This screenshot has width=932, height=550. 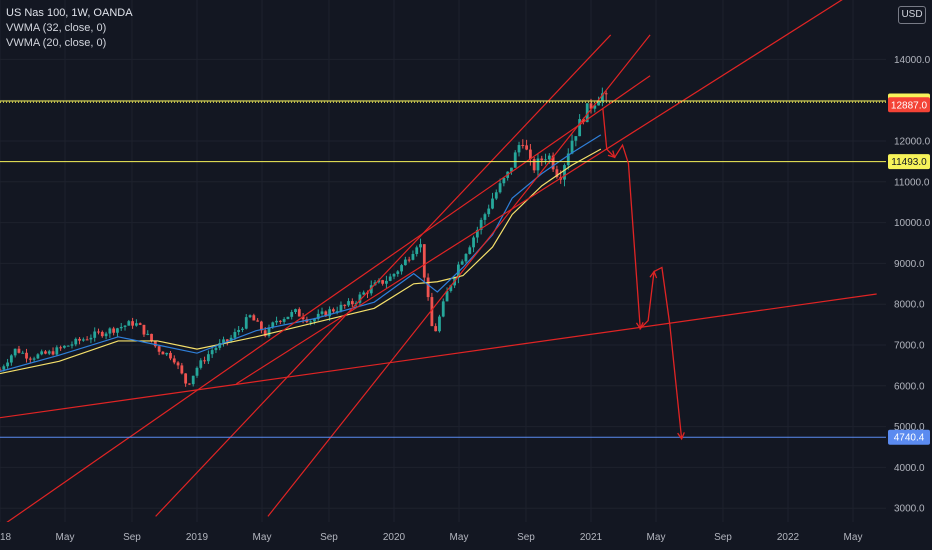 I want to click on vwma-20-legend: VWMA (20, close, 0), so click(x=56, y=43).